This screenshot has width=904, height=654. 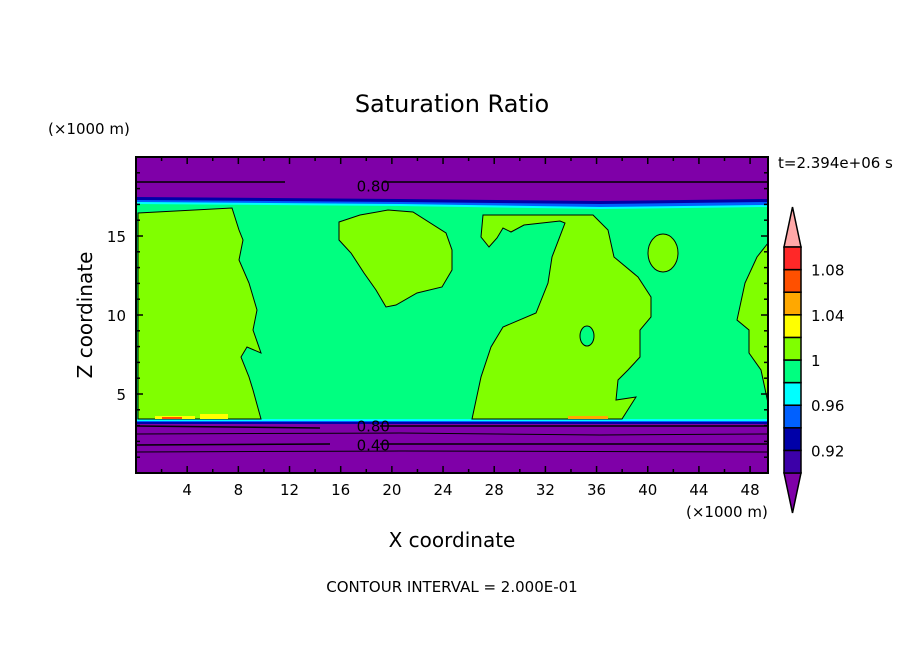 I want to click on colorbar-label: 1, so click(x=816, y=361).